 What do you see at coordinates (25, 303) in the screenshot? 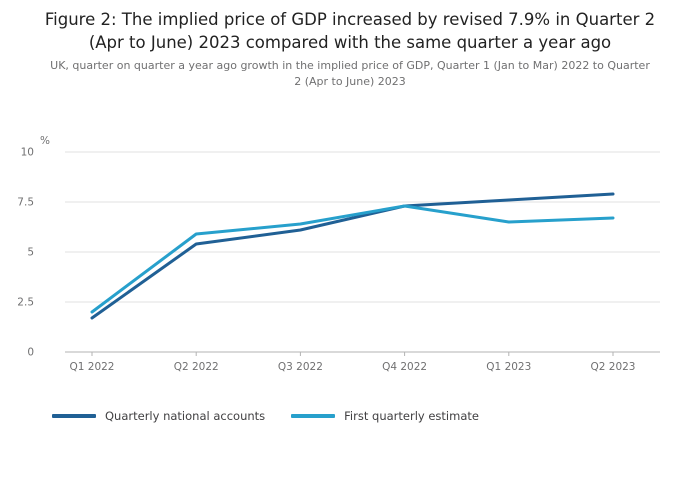
I see `y-tick-label: 2.5` at bounding box center [25, 303].